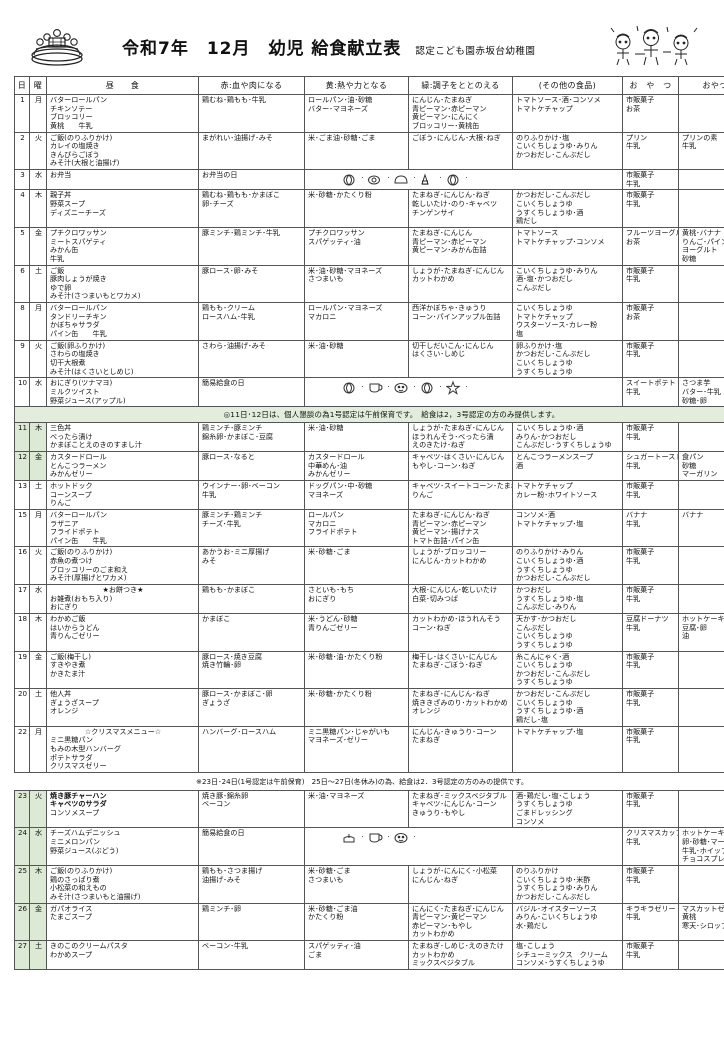 Image resolution: width=724 pixels, height=1046 pixels. I want to click on cell-line: マーガリン, so click(703, 474).